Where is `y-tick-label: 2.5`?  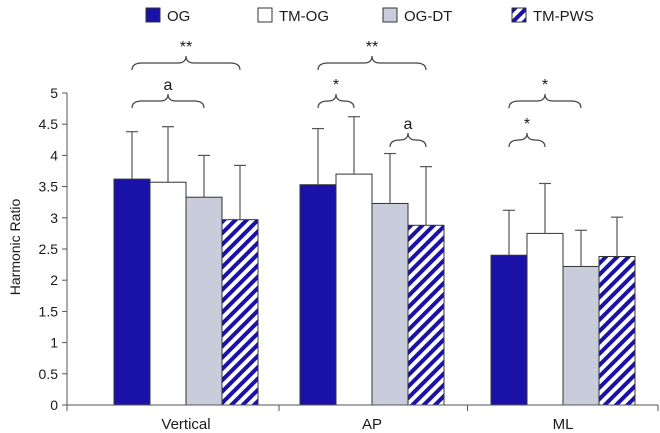
y-tick-label: 2.5 is located at coordinates (49, 249).